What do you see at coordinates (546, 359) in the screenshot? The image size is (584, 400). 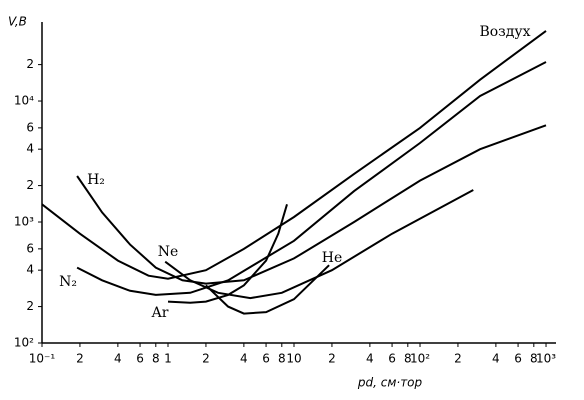 I see `x-tick-label: 10³` at bounding box center [546, 359].